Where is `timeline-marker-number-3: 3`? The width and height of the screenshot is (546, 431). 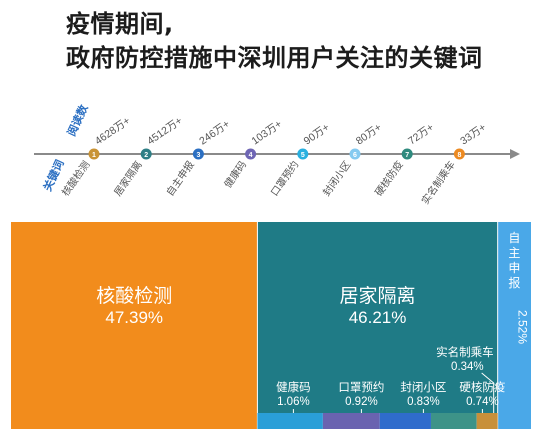
timeline-marker-number-3: 3 is located at coordinates (198, 155).